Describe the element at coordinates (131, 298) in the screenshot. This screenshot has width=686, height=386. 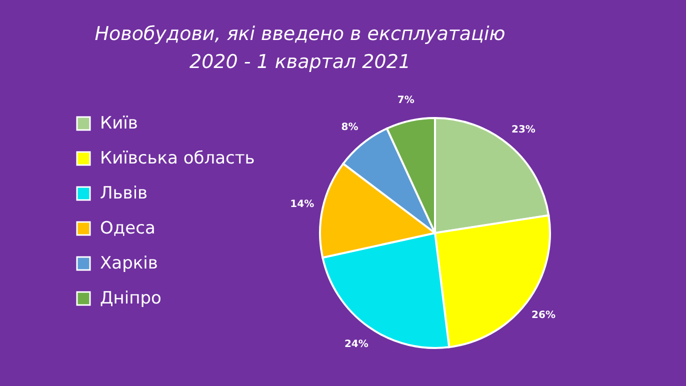
I see `legend-label: Дніпро` at that location.